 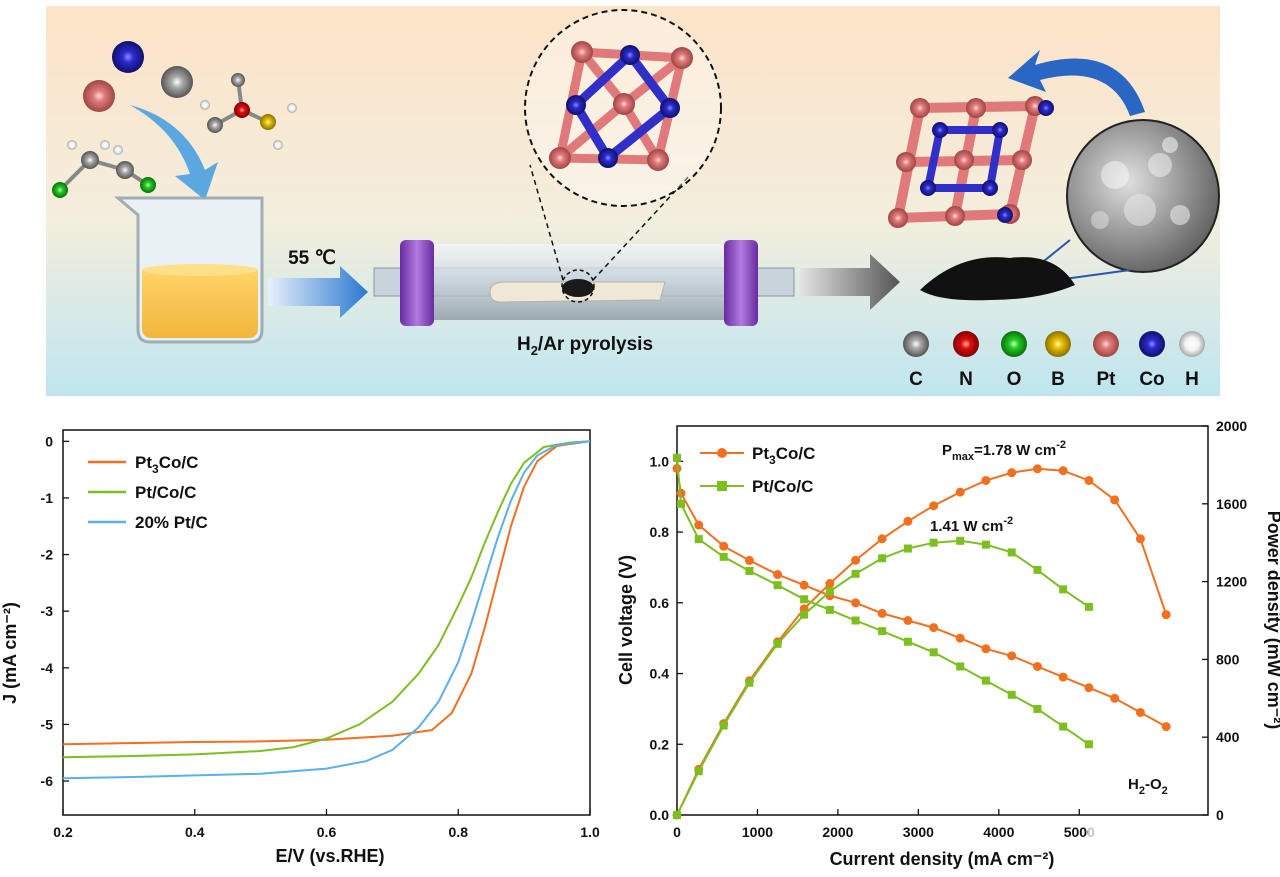 What do you see at coordinates (757, 832) in the screenshot?
I see `pol-x-tick-label: 1000` at bounding box center [757, 832].